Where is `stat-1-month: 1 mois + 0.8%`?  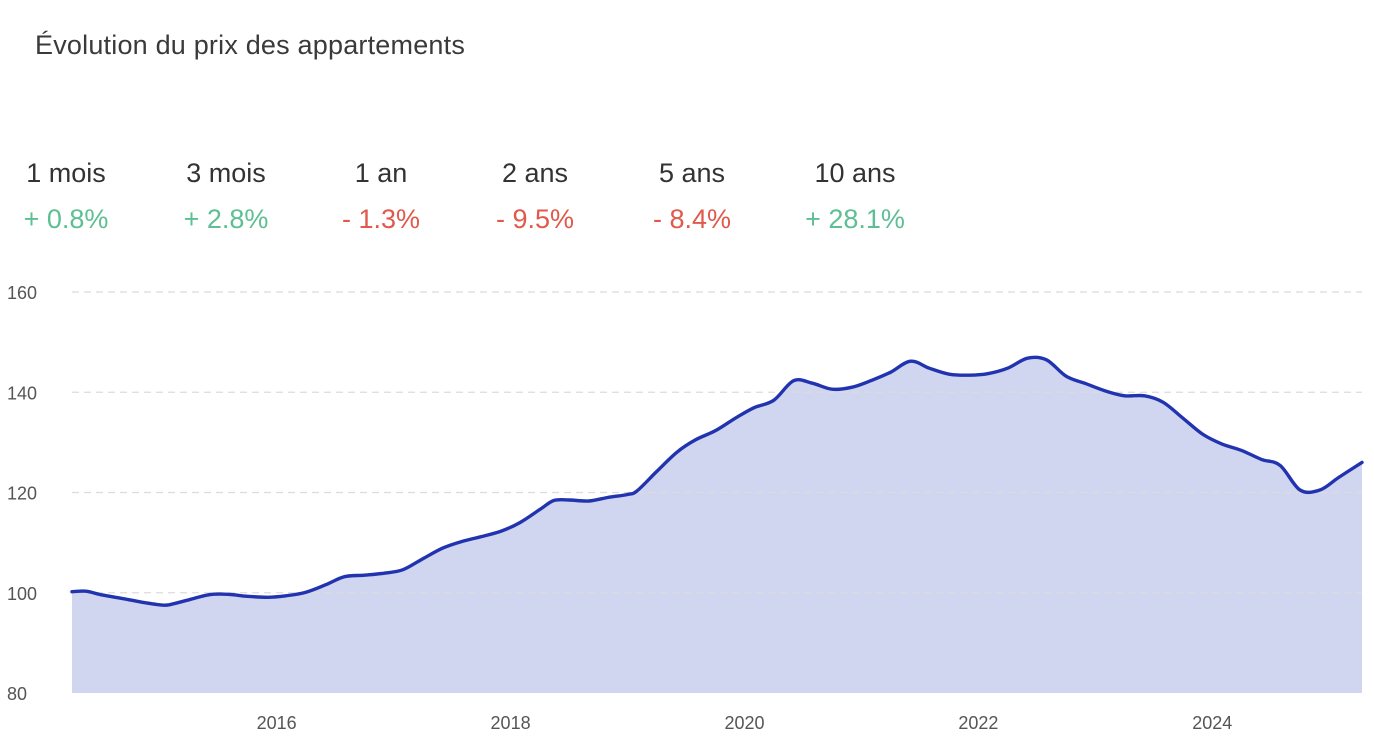
stat-1-month: 1 mois + 0.8% is located at coordinates (70, 196).